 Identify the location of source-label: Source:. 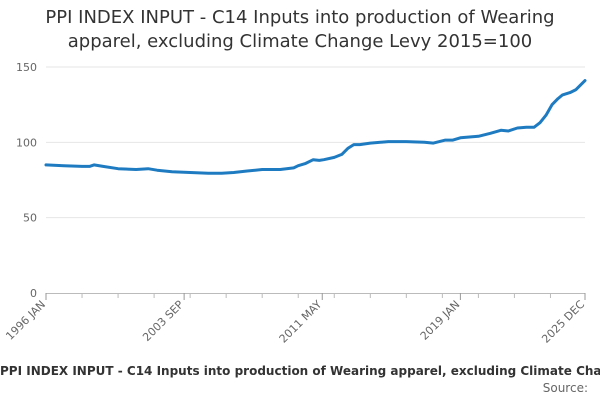
(565, 388).